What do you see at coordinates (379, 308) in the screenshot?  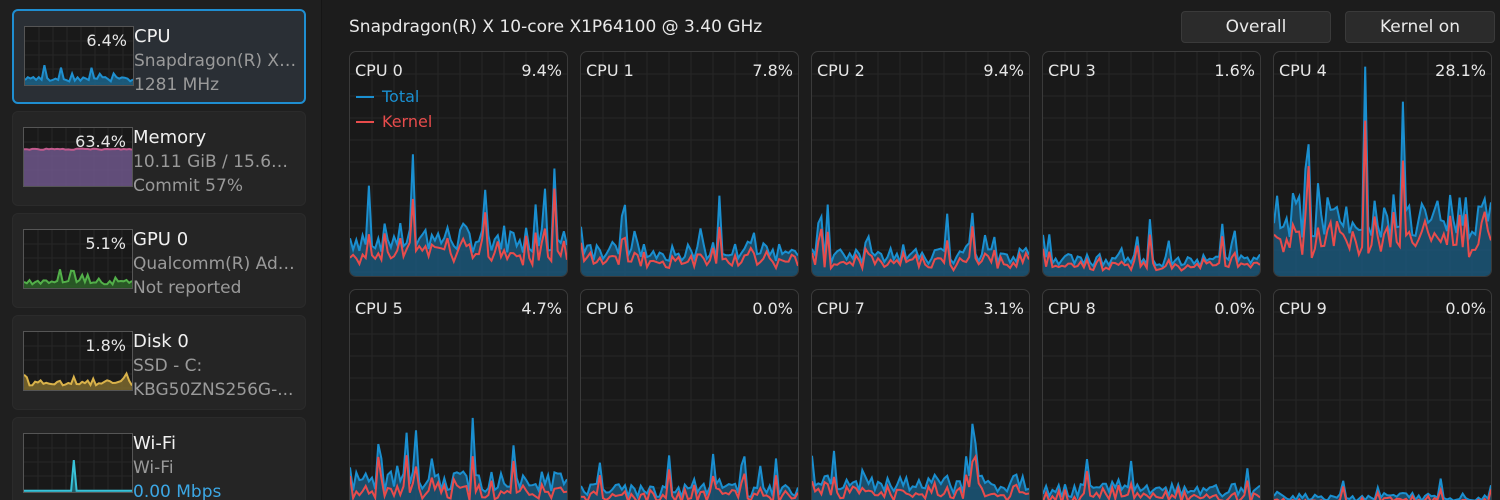 I see `cpu-label: CPU 5` at bounding box center [379, 308].